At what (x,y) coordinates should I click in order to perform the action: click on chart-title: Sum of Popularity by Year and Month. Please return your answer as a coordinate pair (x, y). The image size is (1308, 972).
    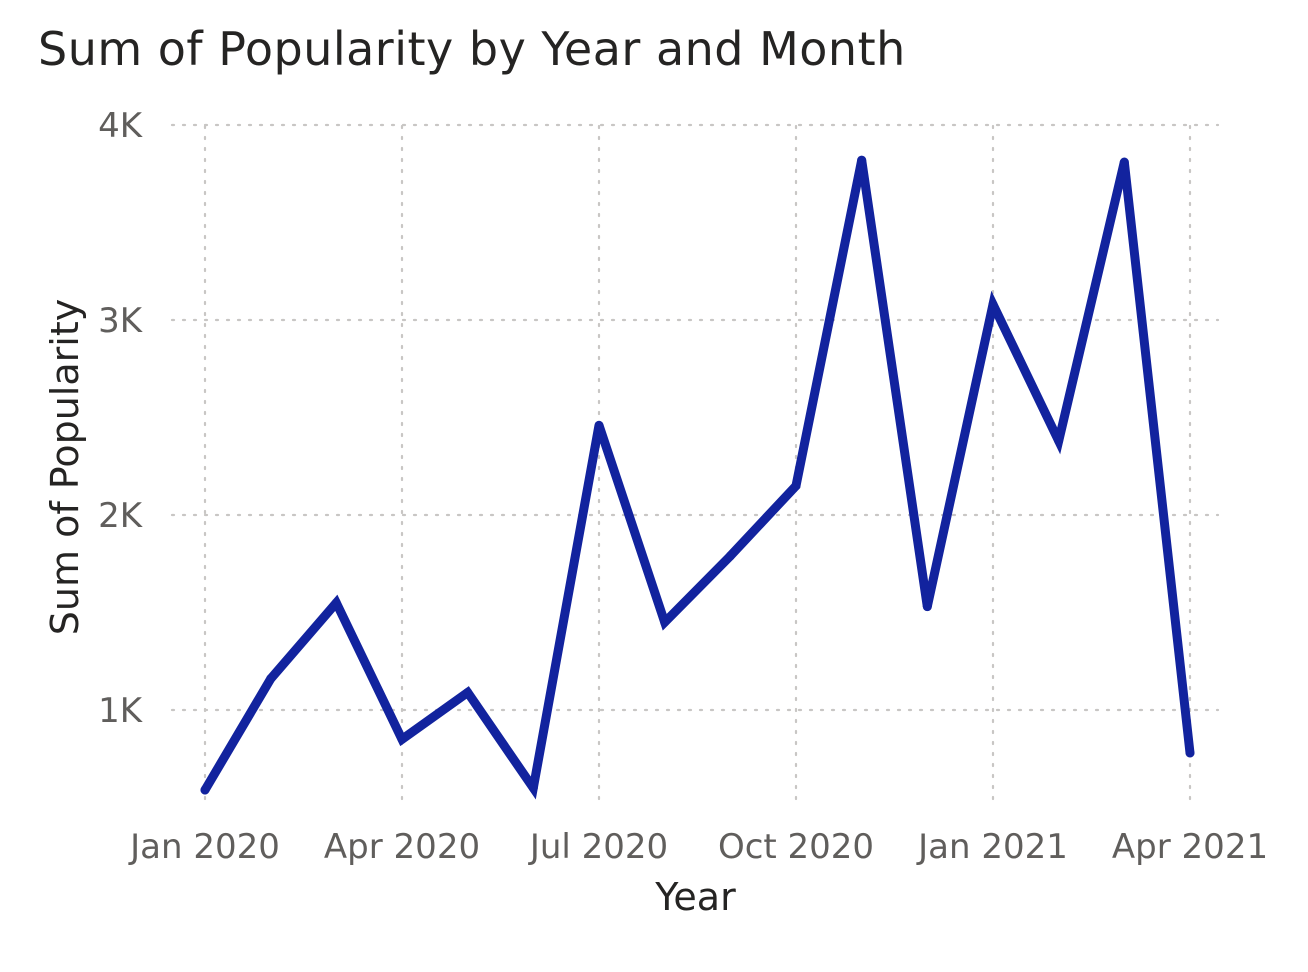
    Looking at the image, I should click on (472, 49).